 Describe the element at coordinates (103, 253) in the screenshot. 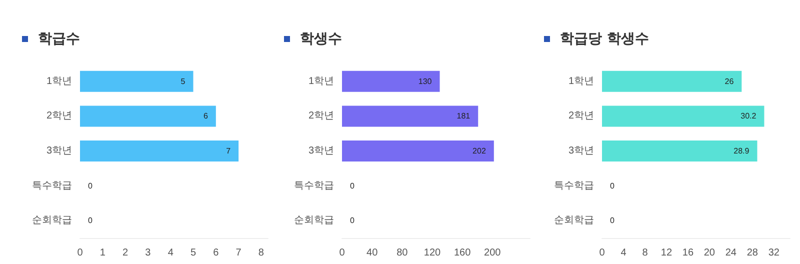

I see `x-tick-label: 1` at that location.